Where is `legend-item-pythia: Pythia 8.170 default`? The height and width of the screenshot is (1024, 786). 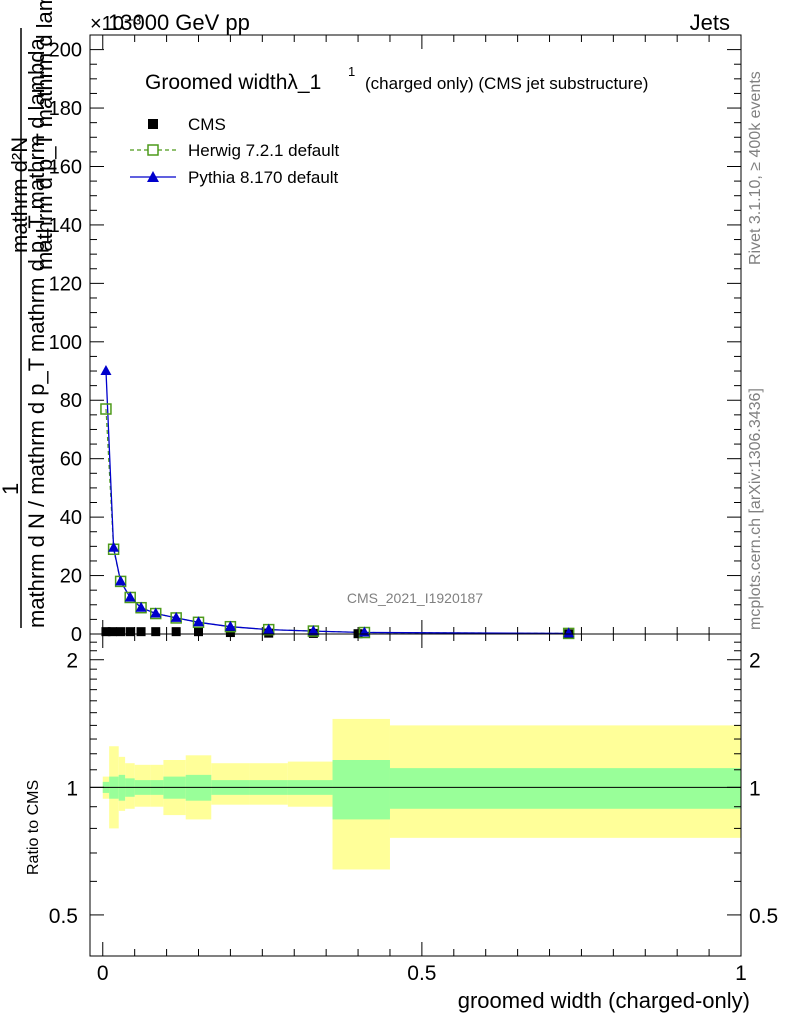
legend-item-pythia: Pythia 8.170 default is located at coordinates (234, 177).